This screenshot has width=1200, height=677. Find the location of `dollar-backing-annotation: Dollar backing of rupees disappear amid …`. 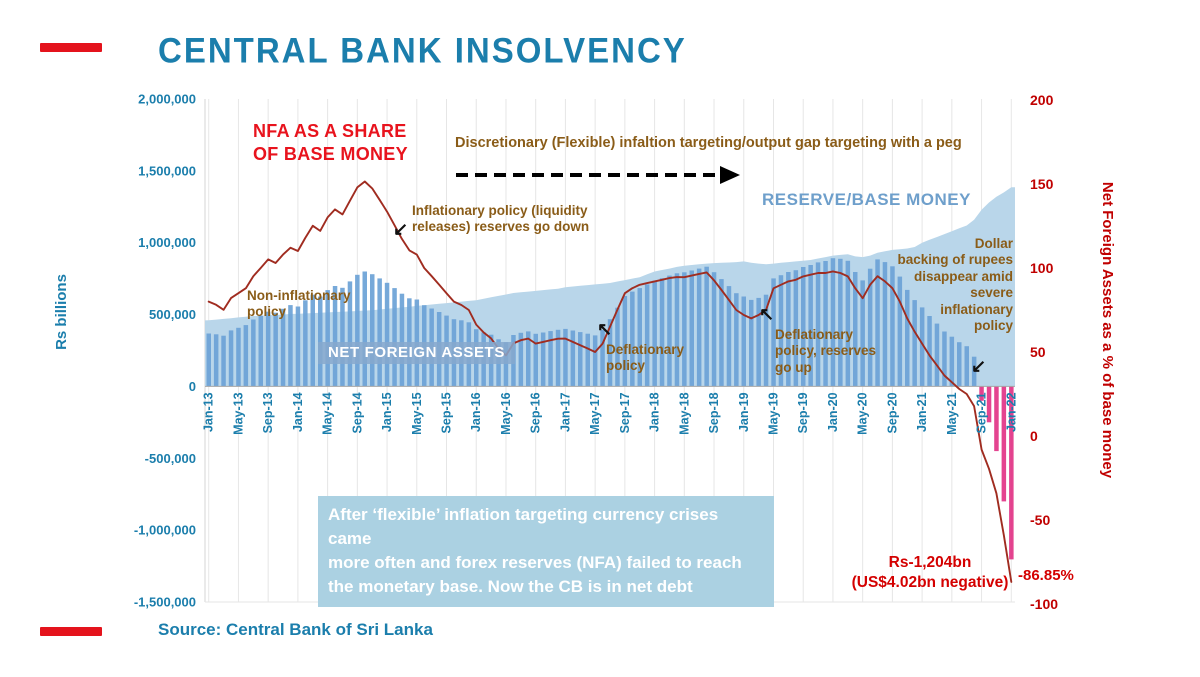

dollar-backing-annotation: Dollar backing of rupees disappear amid … is located at coordinates (955, 285).